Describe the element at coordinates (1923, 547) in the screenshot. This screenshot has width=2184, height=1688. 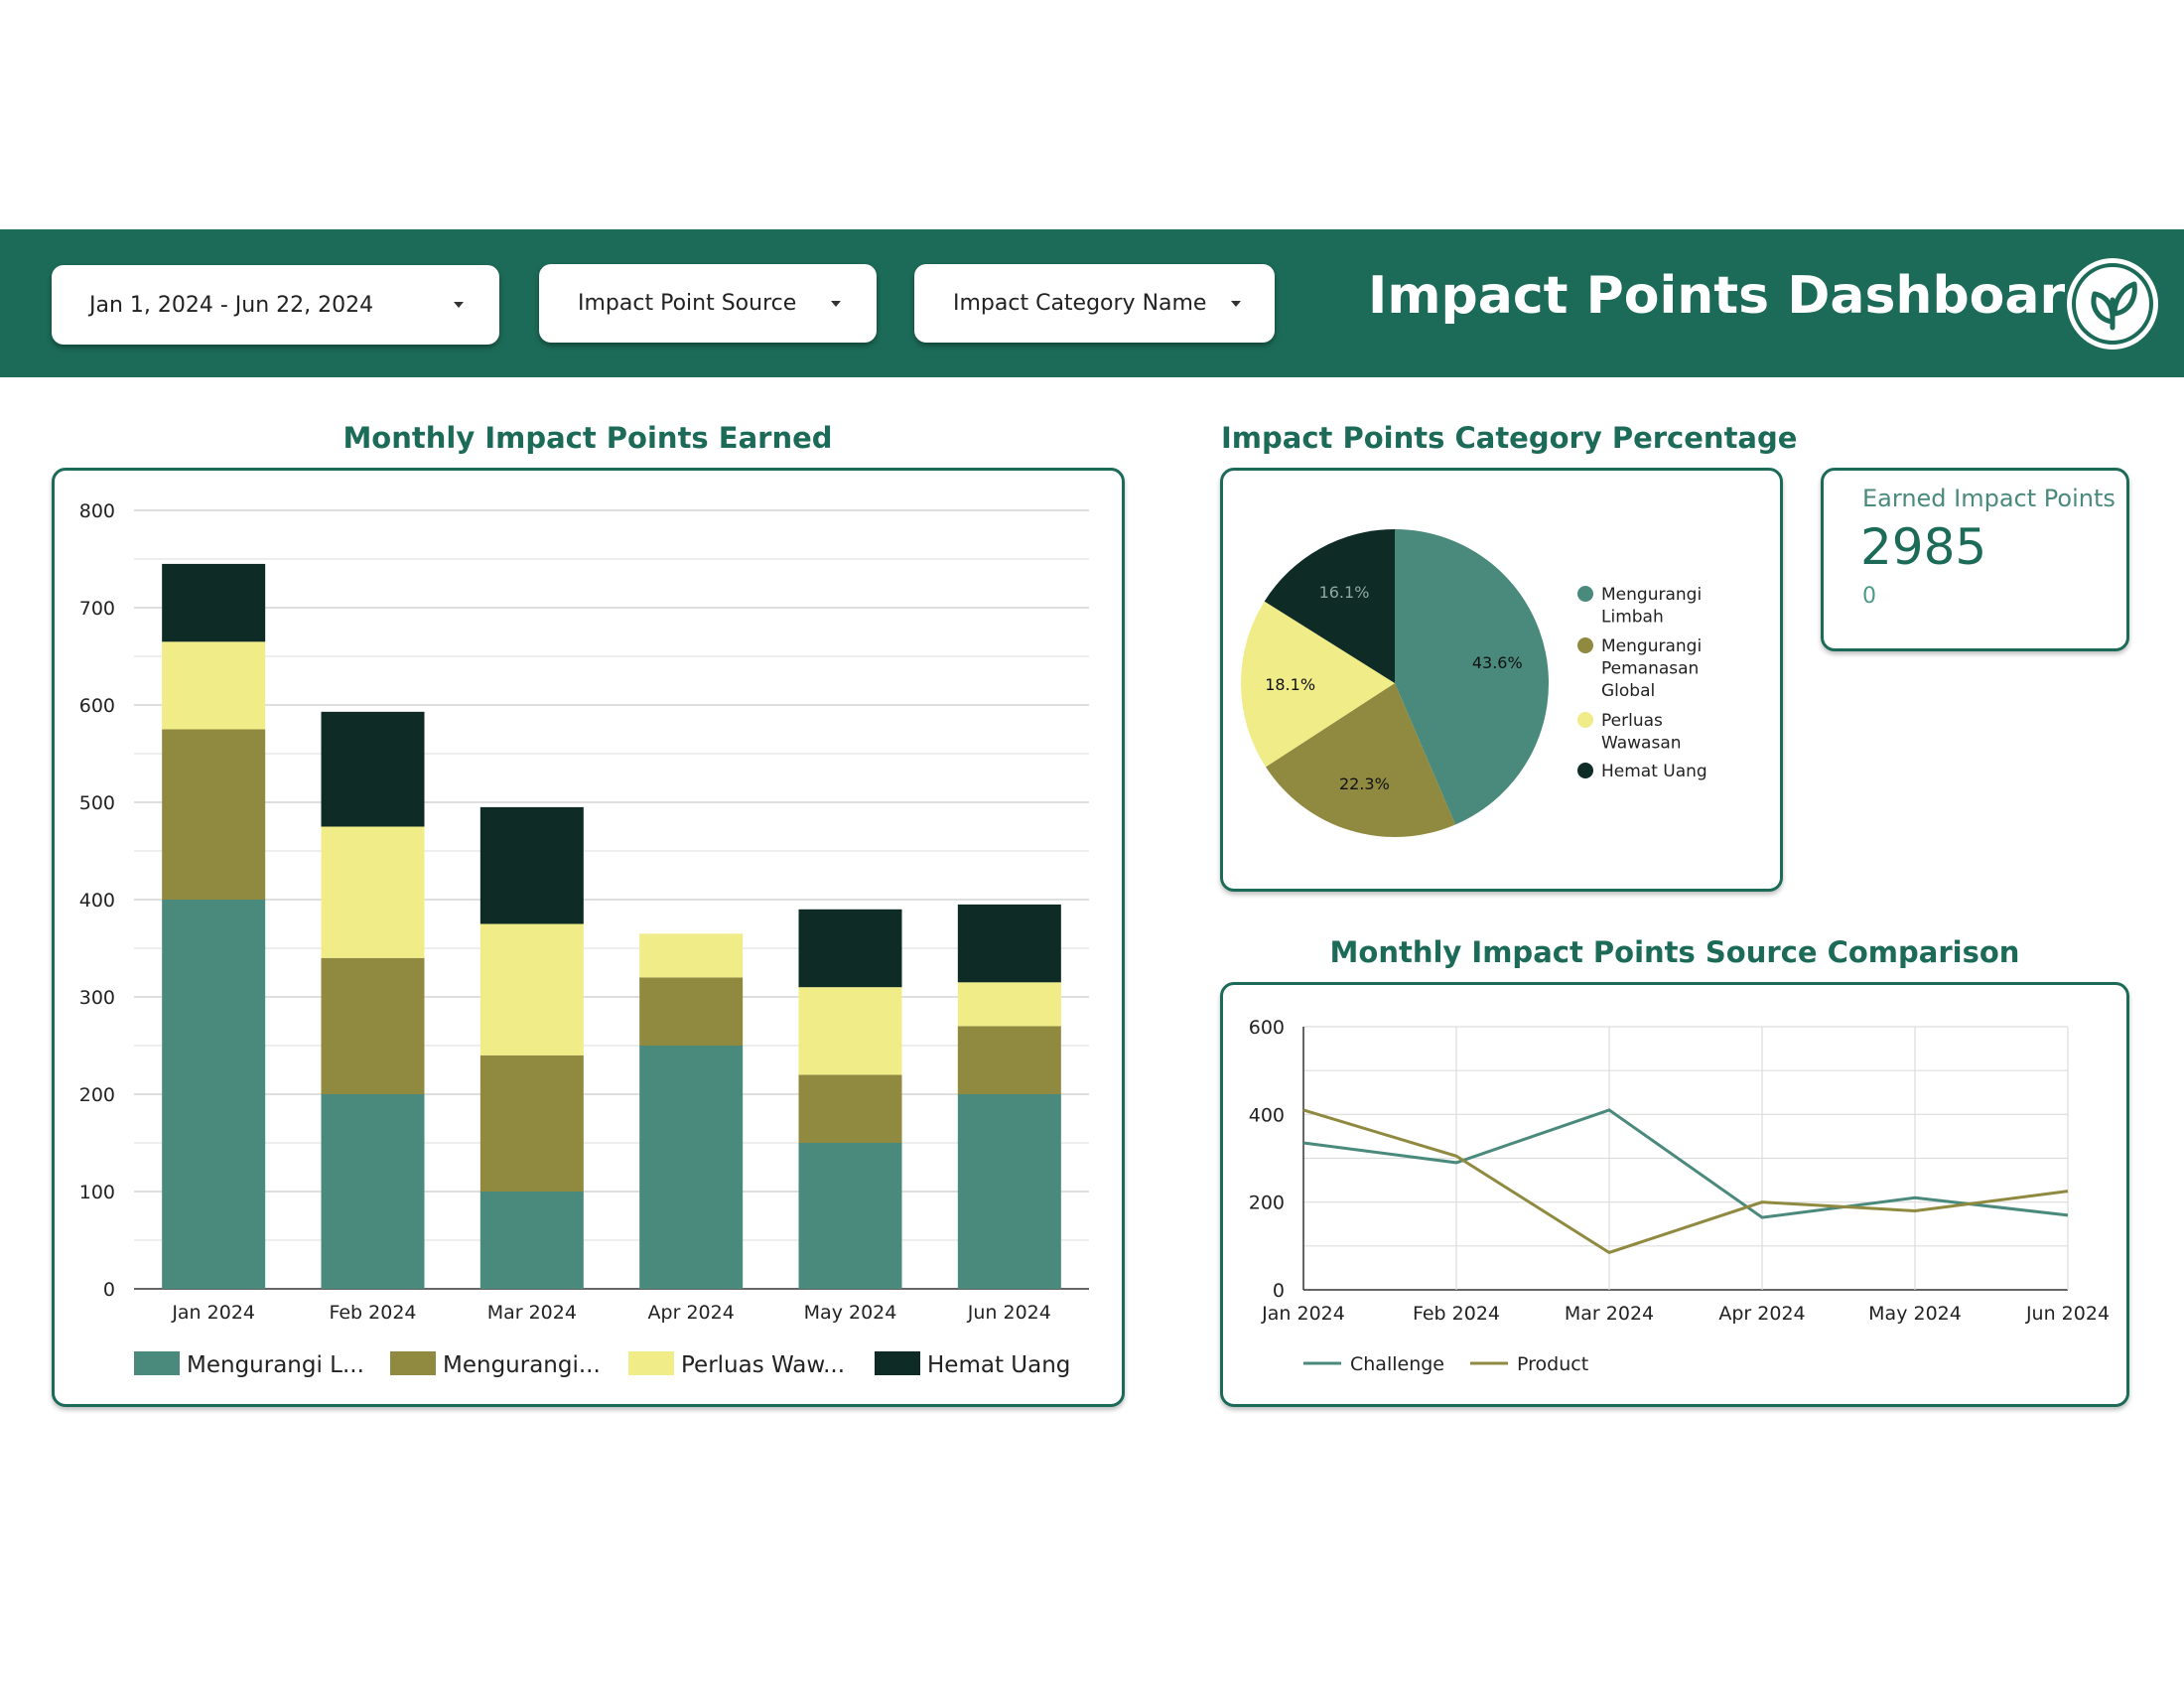
I see `kpi-value: 2985` at that location.